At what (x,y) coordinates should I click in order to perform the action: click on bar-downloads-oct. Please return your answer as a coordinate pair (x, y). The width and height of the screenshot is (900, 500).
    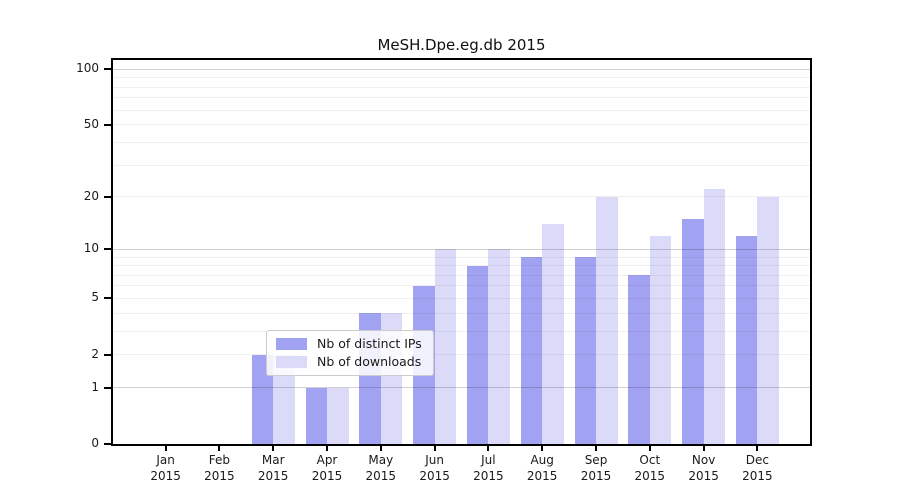
    Looking at the image, I should click on (660, 339).